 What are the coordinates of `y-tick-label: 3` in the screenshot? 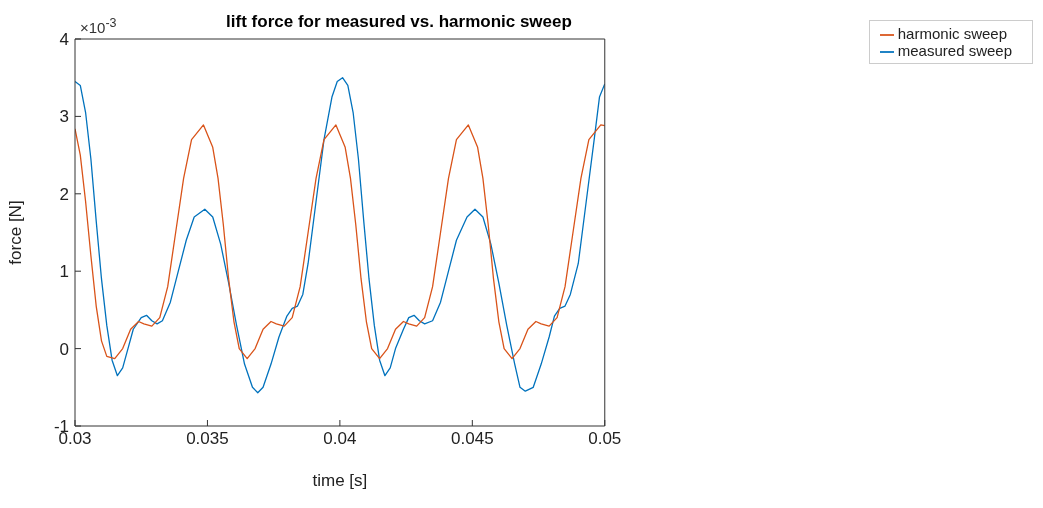 It's located at (64, 117).